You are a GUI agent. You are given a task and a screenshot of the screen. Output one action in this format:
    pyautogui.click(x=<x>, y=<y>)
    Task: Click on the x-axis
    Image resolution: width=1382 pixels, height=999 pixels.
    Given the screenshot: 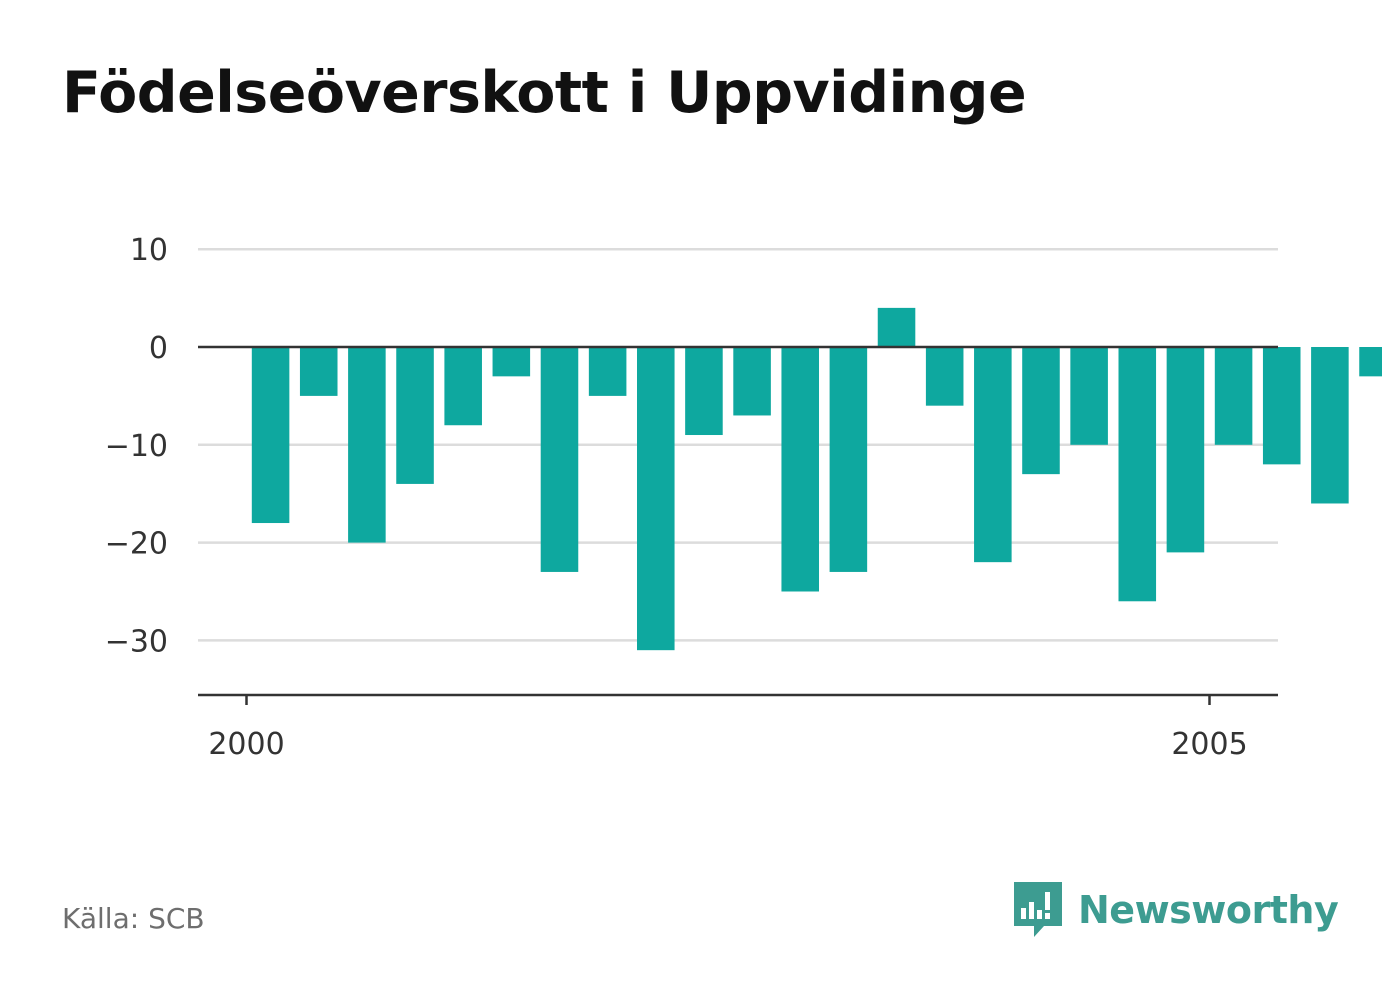 What is the action you would take?
    pyautogui.click(x=738, y=699)
    